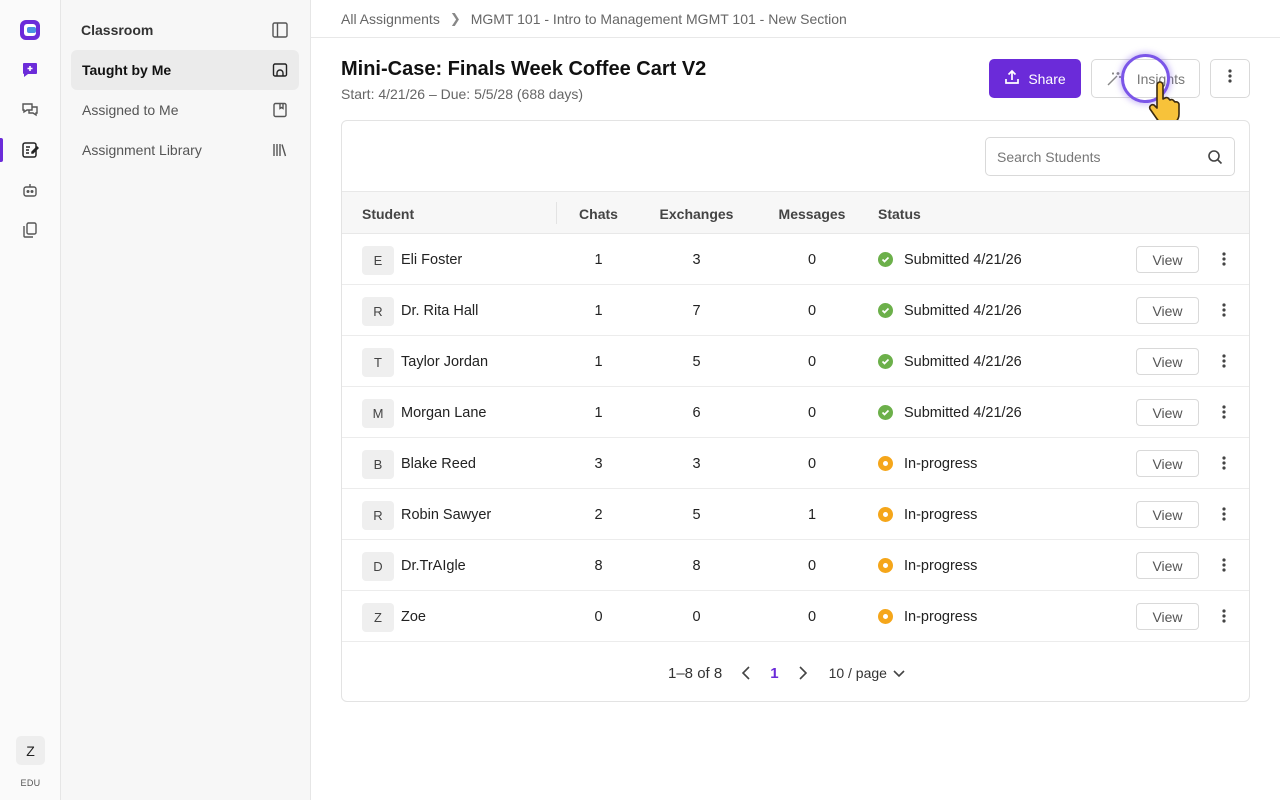 Image resolution: width=1280 pixels, height=800 pixels. What do you see at coordinates (455, 18) in the screenshot?
I see `chevron-right-icon: ❯` at bounding box center [455, 18].